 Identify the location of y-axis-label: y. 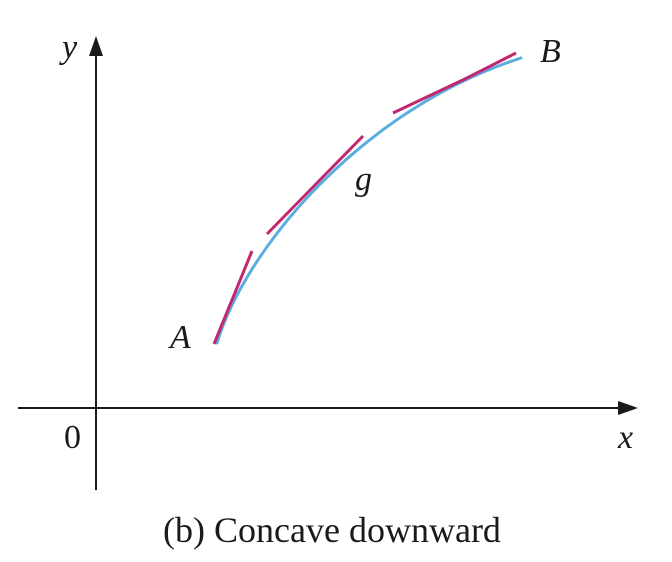
(68, 47).